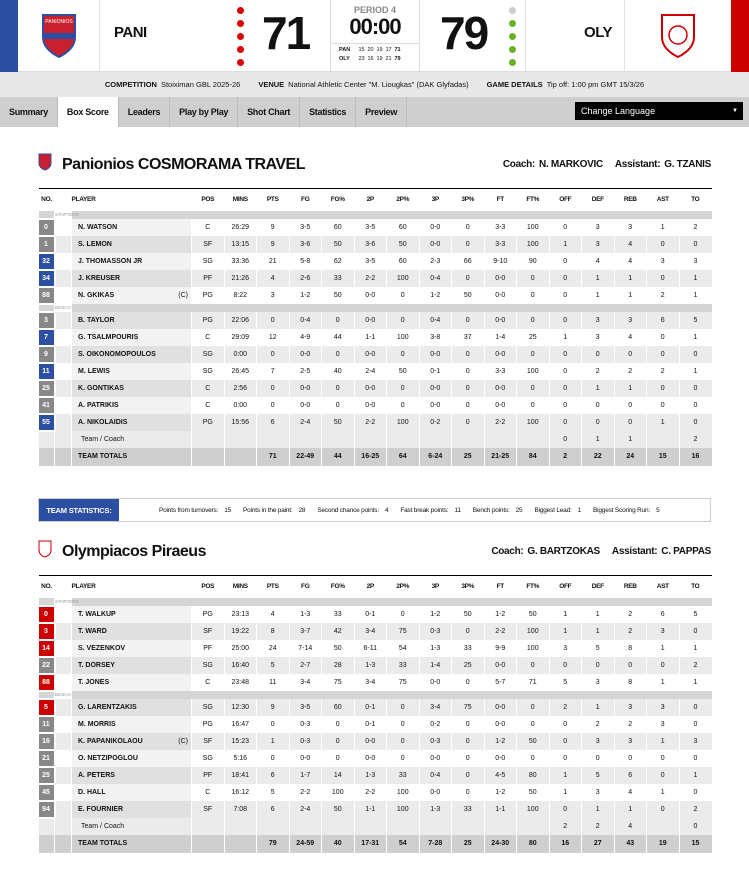 This screenshot has width=749, height=883. What do you see at coordinates (88, 112) in the screenshot?
I see `tab-box-score: Box Score` at bounding box center [88, 112].